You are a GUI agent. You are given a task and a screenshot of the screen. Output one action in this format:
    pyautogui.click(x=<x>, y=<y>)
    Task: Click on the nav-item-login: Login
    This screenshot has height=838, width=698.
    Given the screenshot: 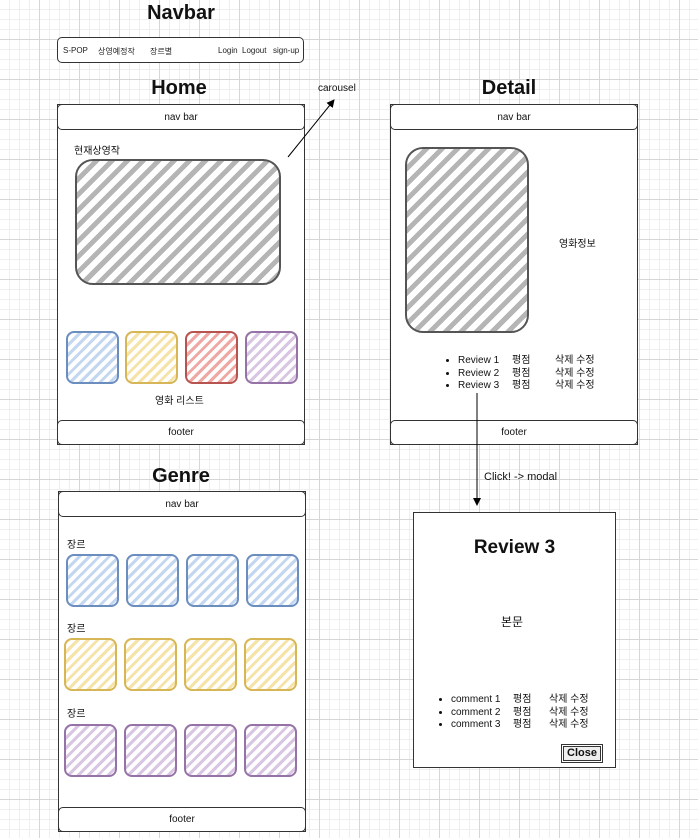 What is the action you would take?
    pyautogui.click(x=228, y=50)
    